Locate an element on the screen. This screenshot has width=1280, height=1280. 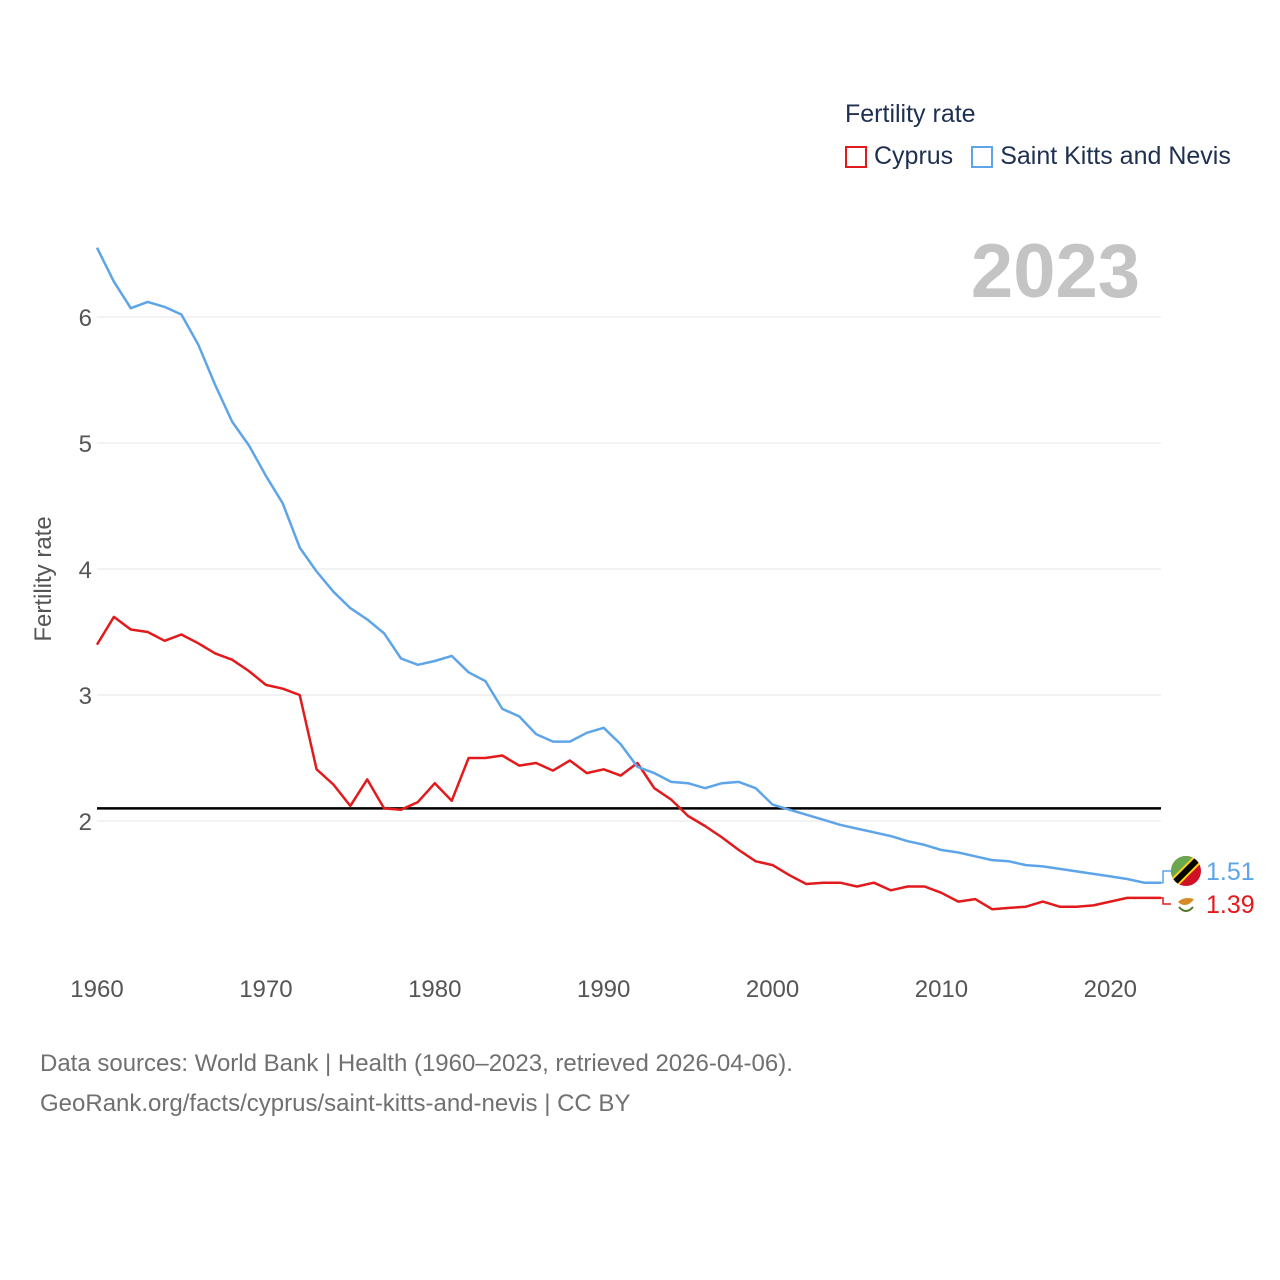
legend-swatch-saint-kitts-and-nevis is located at coordinates (982, 156).